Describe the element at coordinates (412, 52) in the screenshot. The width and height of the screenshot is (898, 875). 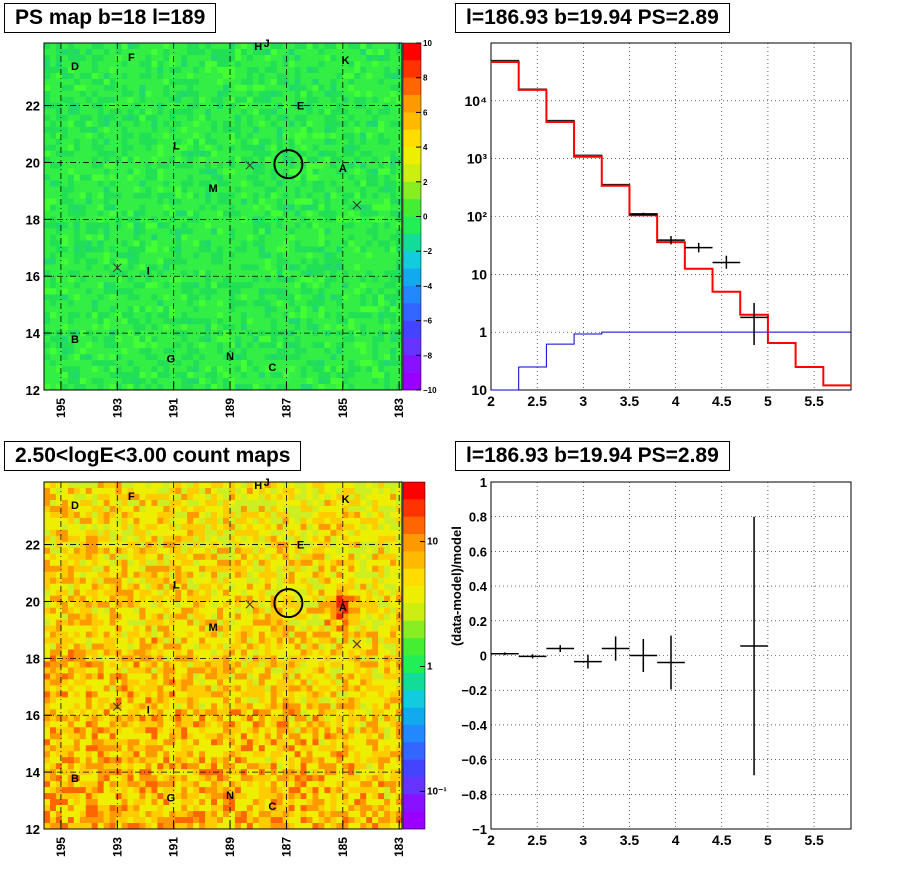
I see `colorbar-segment` at that location.